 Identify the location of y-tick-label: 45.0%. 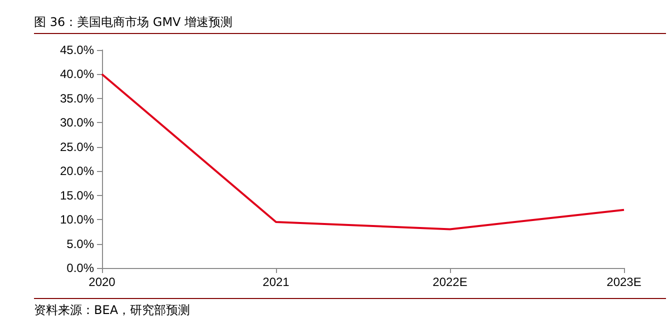
(77, 50).